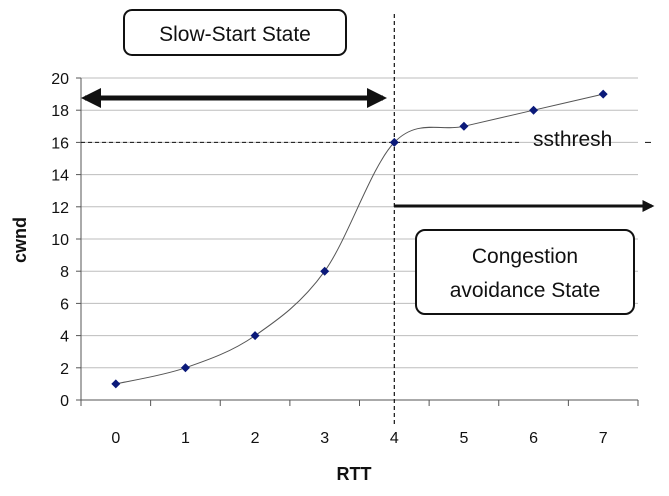  Describe the element at coordinates (603, 438) in the screenshot. I see `x-tick-label-7: 7` at that location.